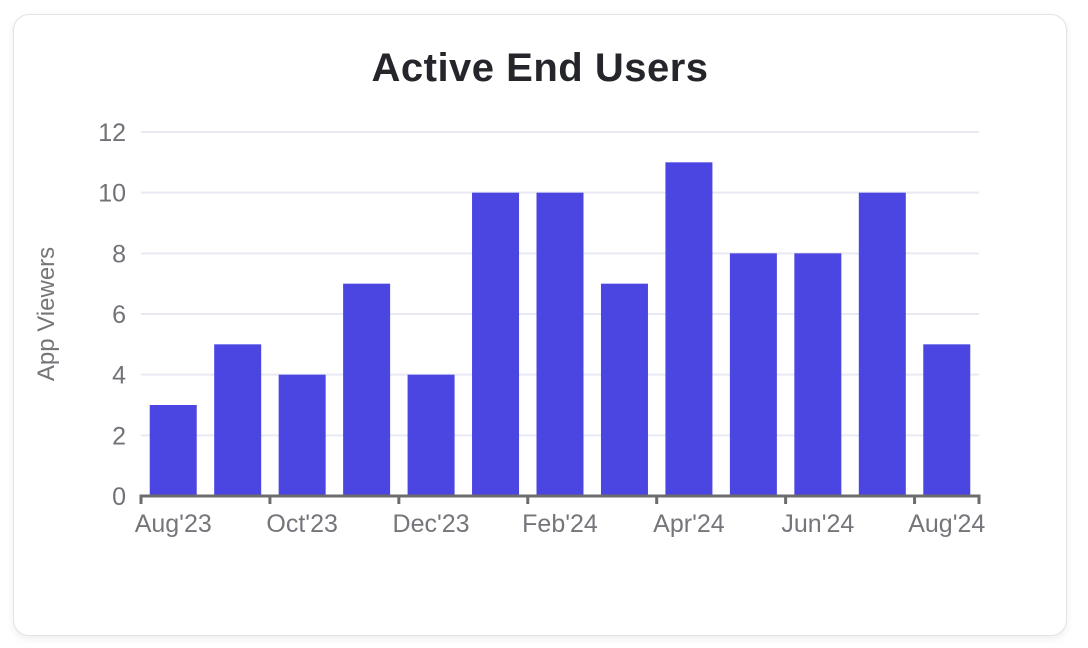 The height and width of the screenshot is (648, 1088). What do you see at coordinates (112, 194) in the screenshot?
I see `y-tick-label: 10` at bounding box center [112, 194].